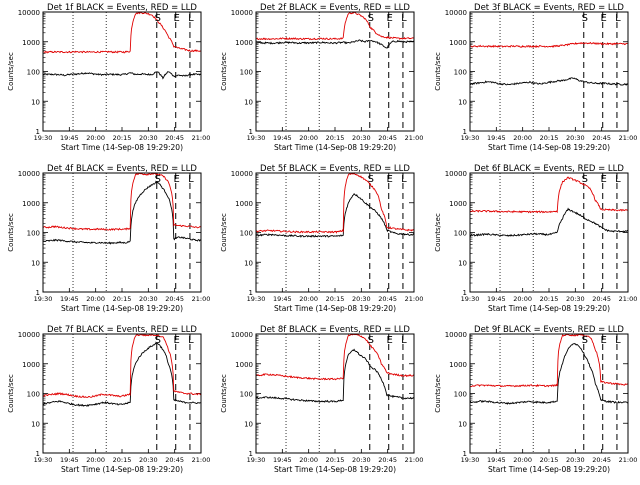  What do you see at coordinates (122, 169) in the screenshot?
I see `panel-title: Det 4f BLACK = Events, RED = LLD` at bounding box center [122, 169].